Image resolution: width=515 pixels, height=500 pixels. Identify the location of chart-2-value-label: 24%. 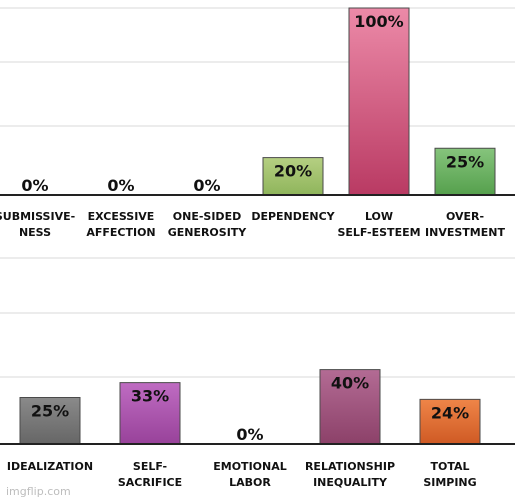
(450, 412).